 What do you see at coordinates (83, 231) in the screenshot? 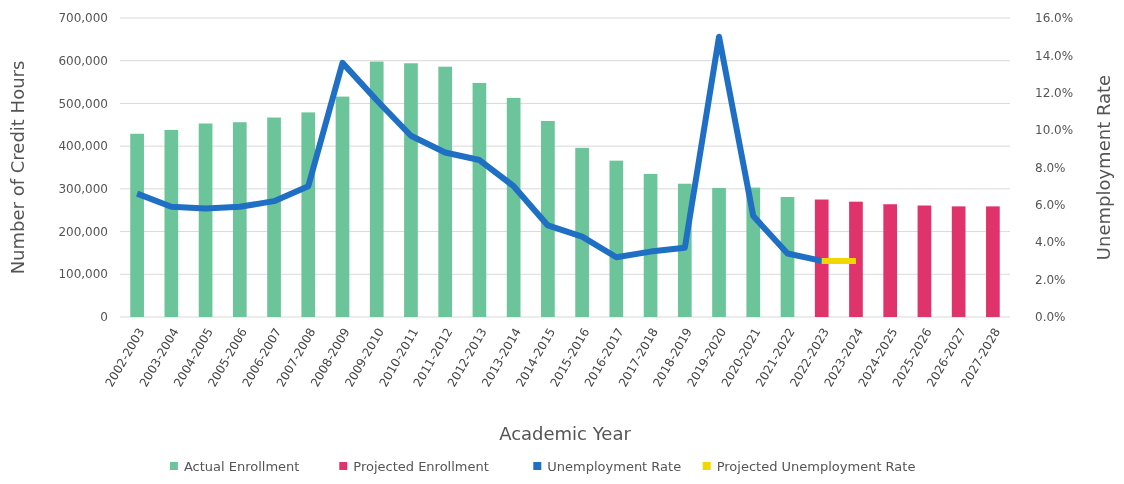
I see `y-tick-label: 200,000` at bounding box center [83, 231].